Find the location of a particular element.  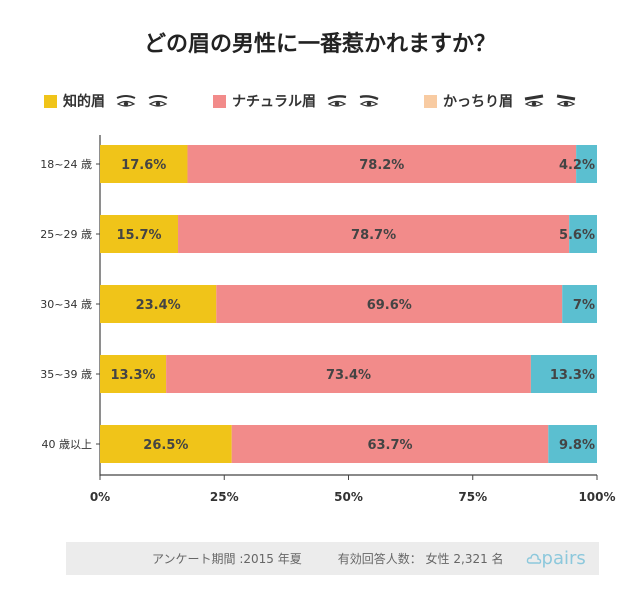

x-tick-label: 50% is located at coordinates (348, 497).